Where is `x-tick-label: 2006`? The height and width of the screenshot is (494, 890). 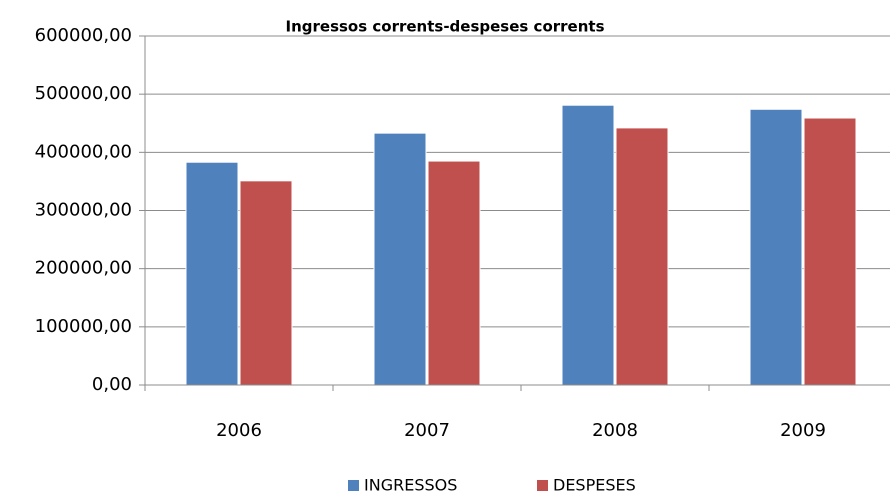
x-tick-label: 2006 is located at coordinates (239, 430).